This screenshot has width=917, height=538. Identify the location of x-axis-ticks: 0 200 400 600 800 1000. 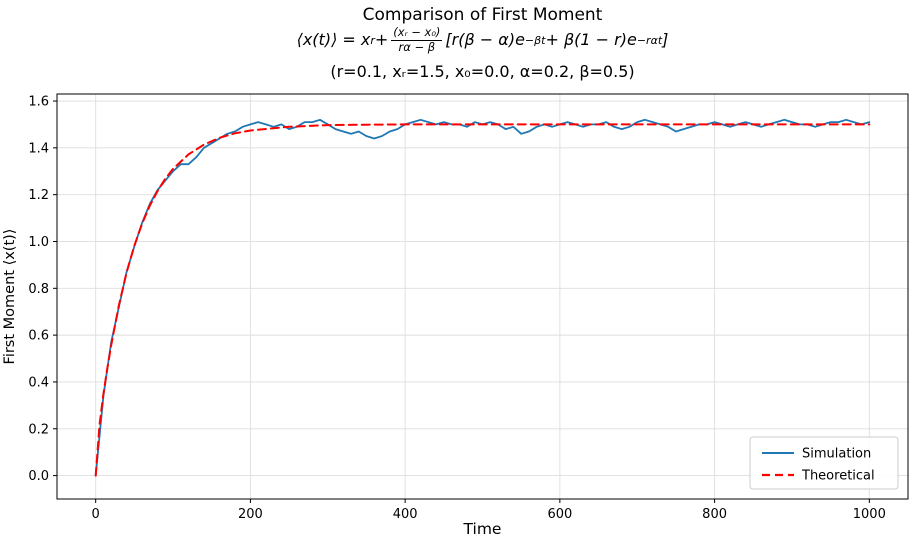
(489, 510).